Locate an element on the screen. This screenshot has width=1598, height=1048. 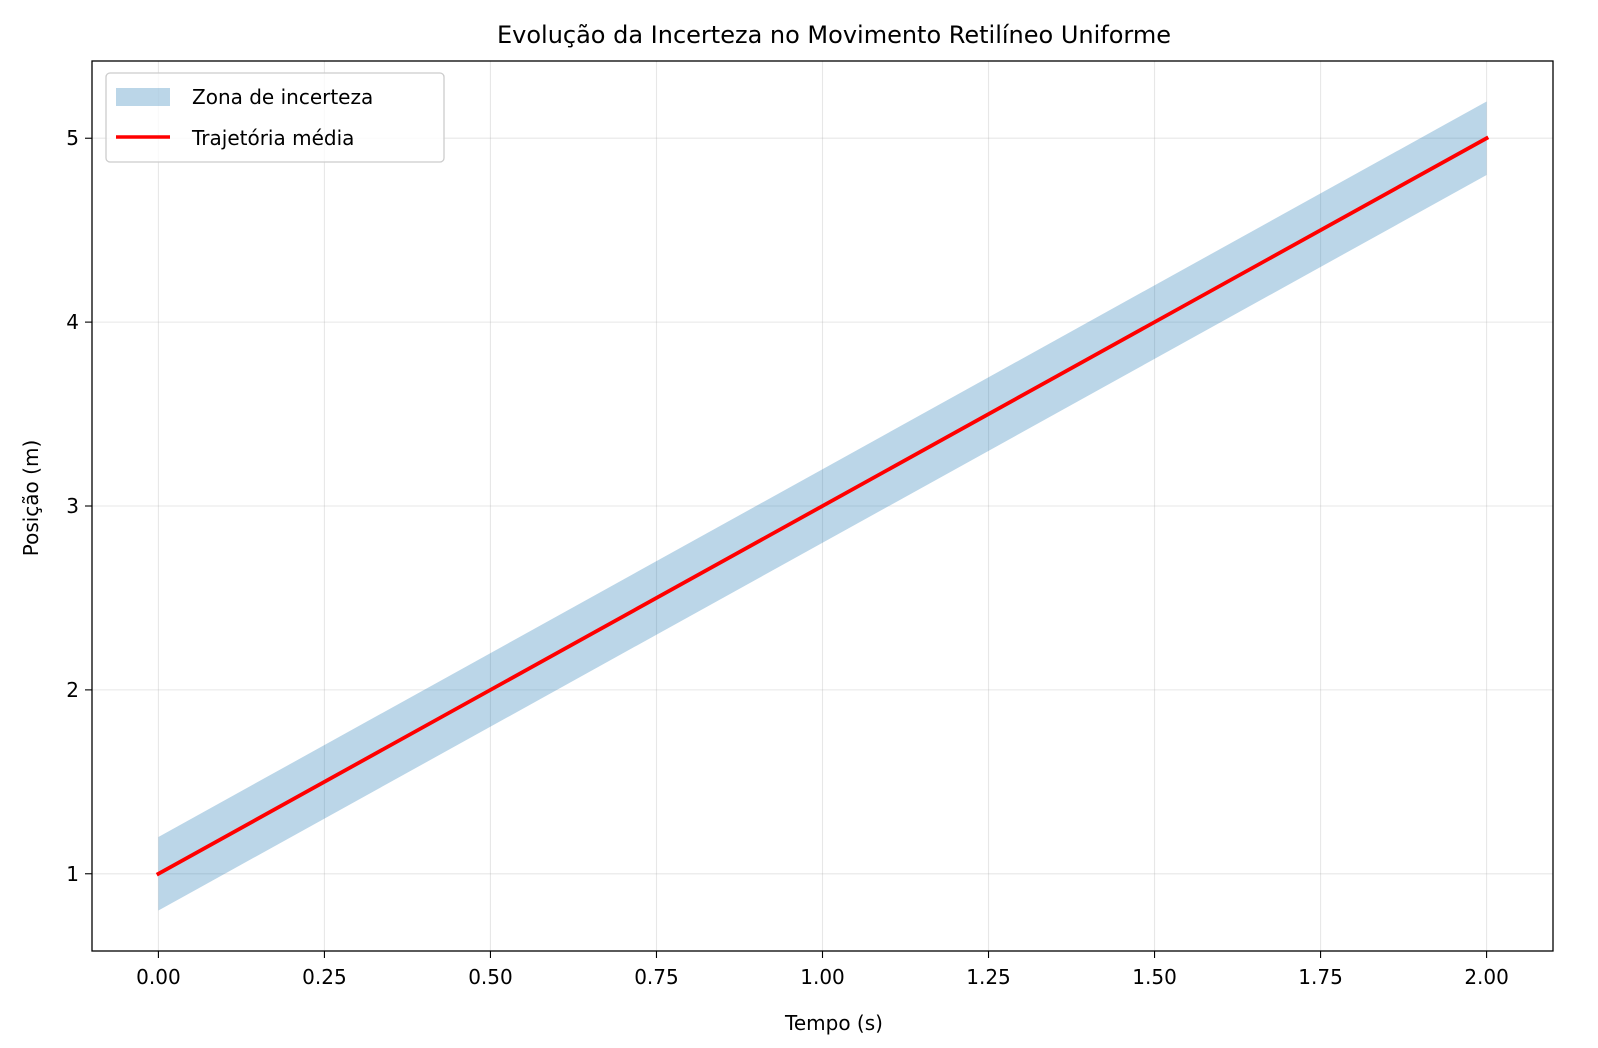
legend-band-swatch is located at coordinates (143, 97).